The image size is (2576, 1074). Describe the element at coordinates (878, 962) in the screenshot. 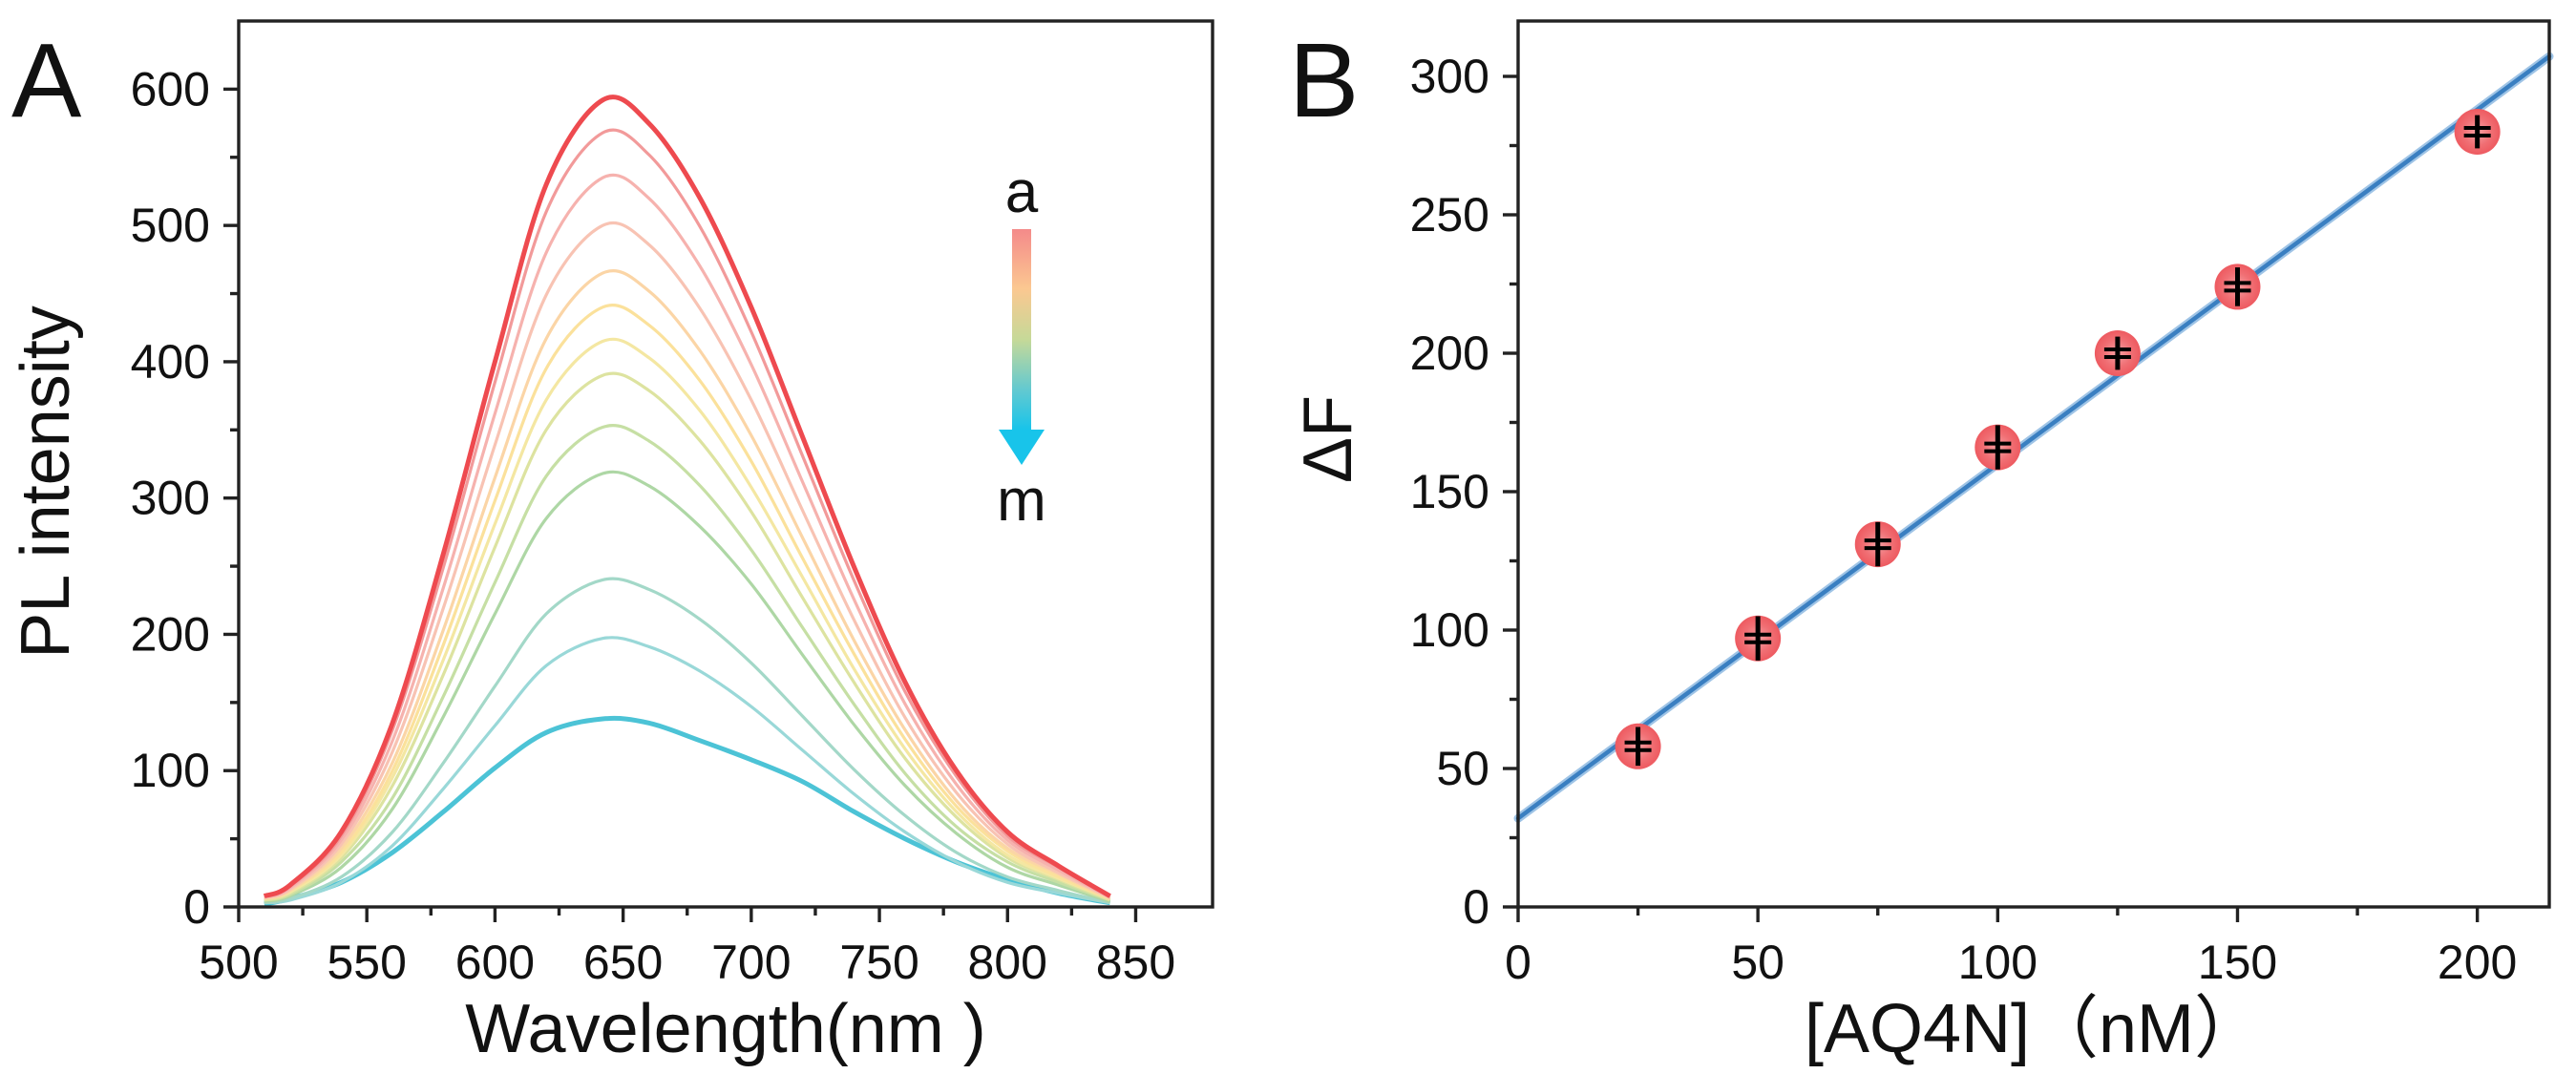

I see `panel-a-x-tick-label: 750` at that location.